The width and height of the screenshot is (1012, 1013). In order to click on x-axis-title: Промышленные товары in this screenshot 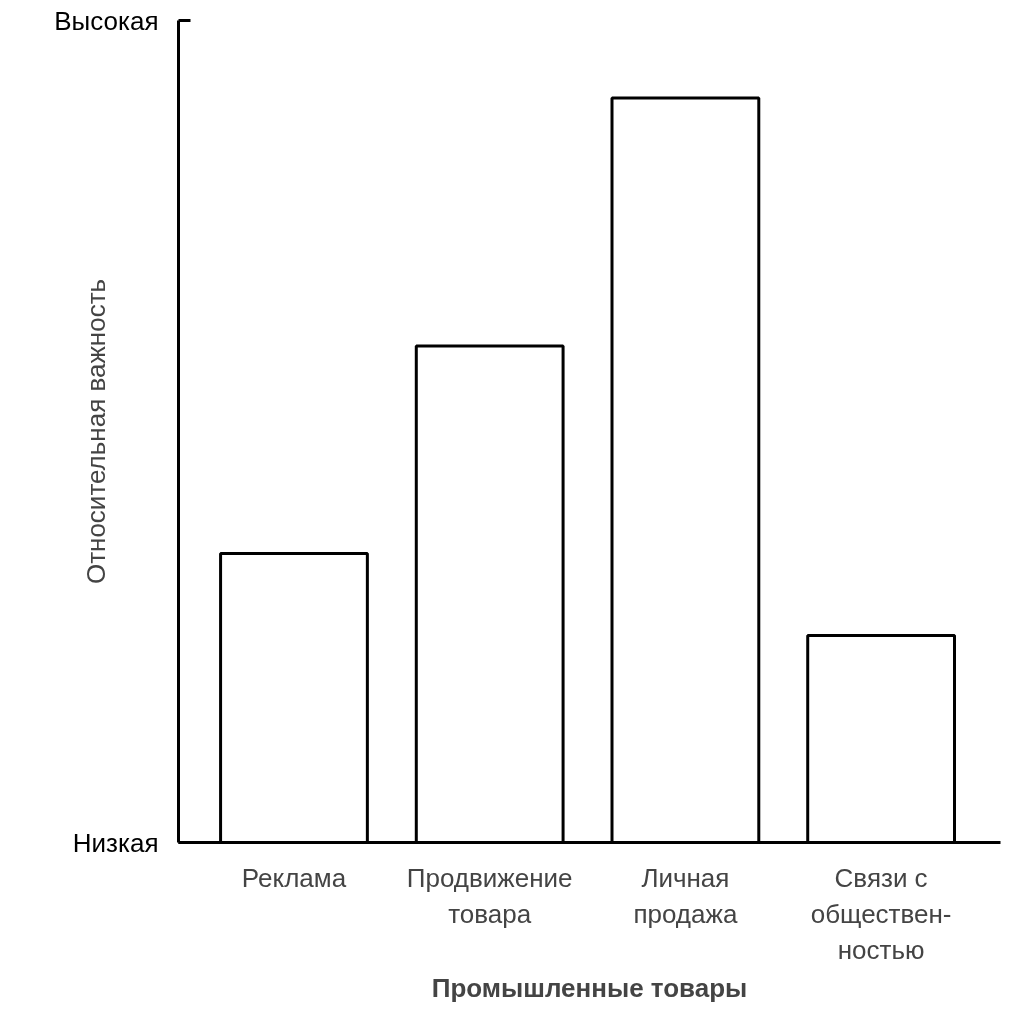, I will do `click(589, 987)`.